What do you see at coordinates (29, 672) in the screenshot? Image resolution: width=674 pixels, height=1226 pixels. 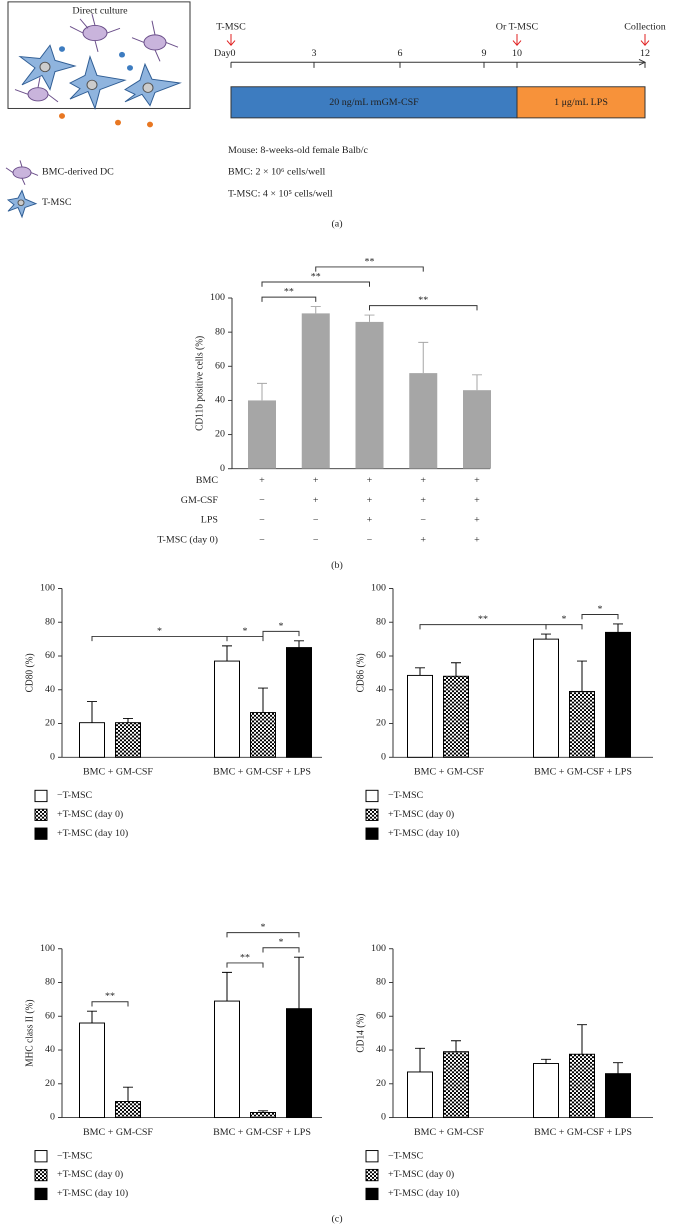 I see `y-axis-label: CD80 (%)` at bounding box center [29, 672].